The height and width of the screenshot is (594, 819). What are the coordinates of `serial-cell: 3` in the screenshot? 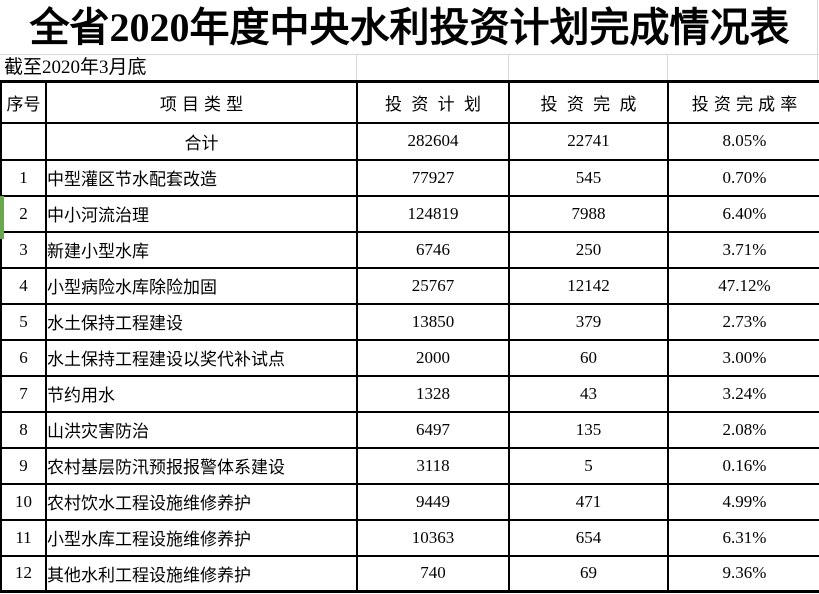 It's located at (23, 249).